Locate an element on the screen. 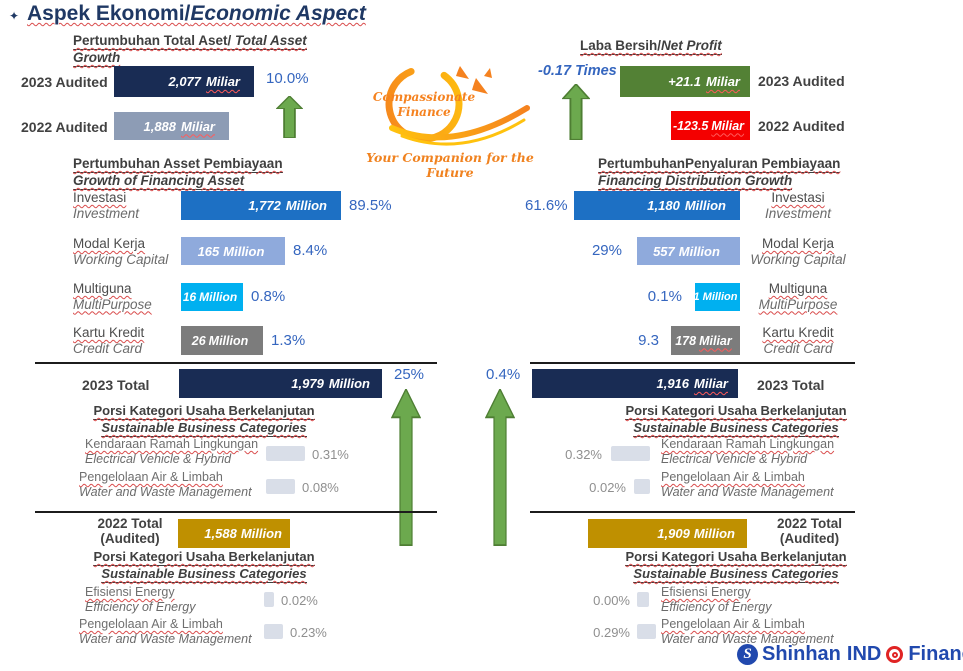 Image resolution: width=963 pixels, height=671 pixels. share-pct: 0.1% is located at coordinates (664, 296).